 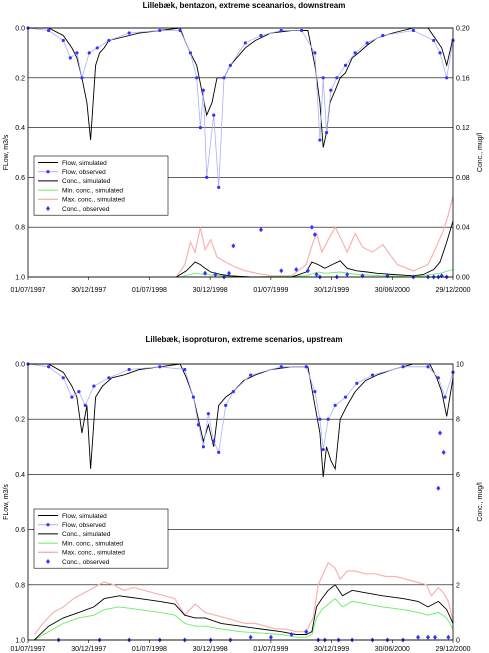 I want to click on right-tick-label: 0.00, so click(x=463, y=278).